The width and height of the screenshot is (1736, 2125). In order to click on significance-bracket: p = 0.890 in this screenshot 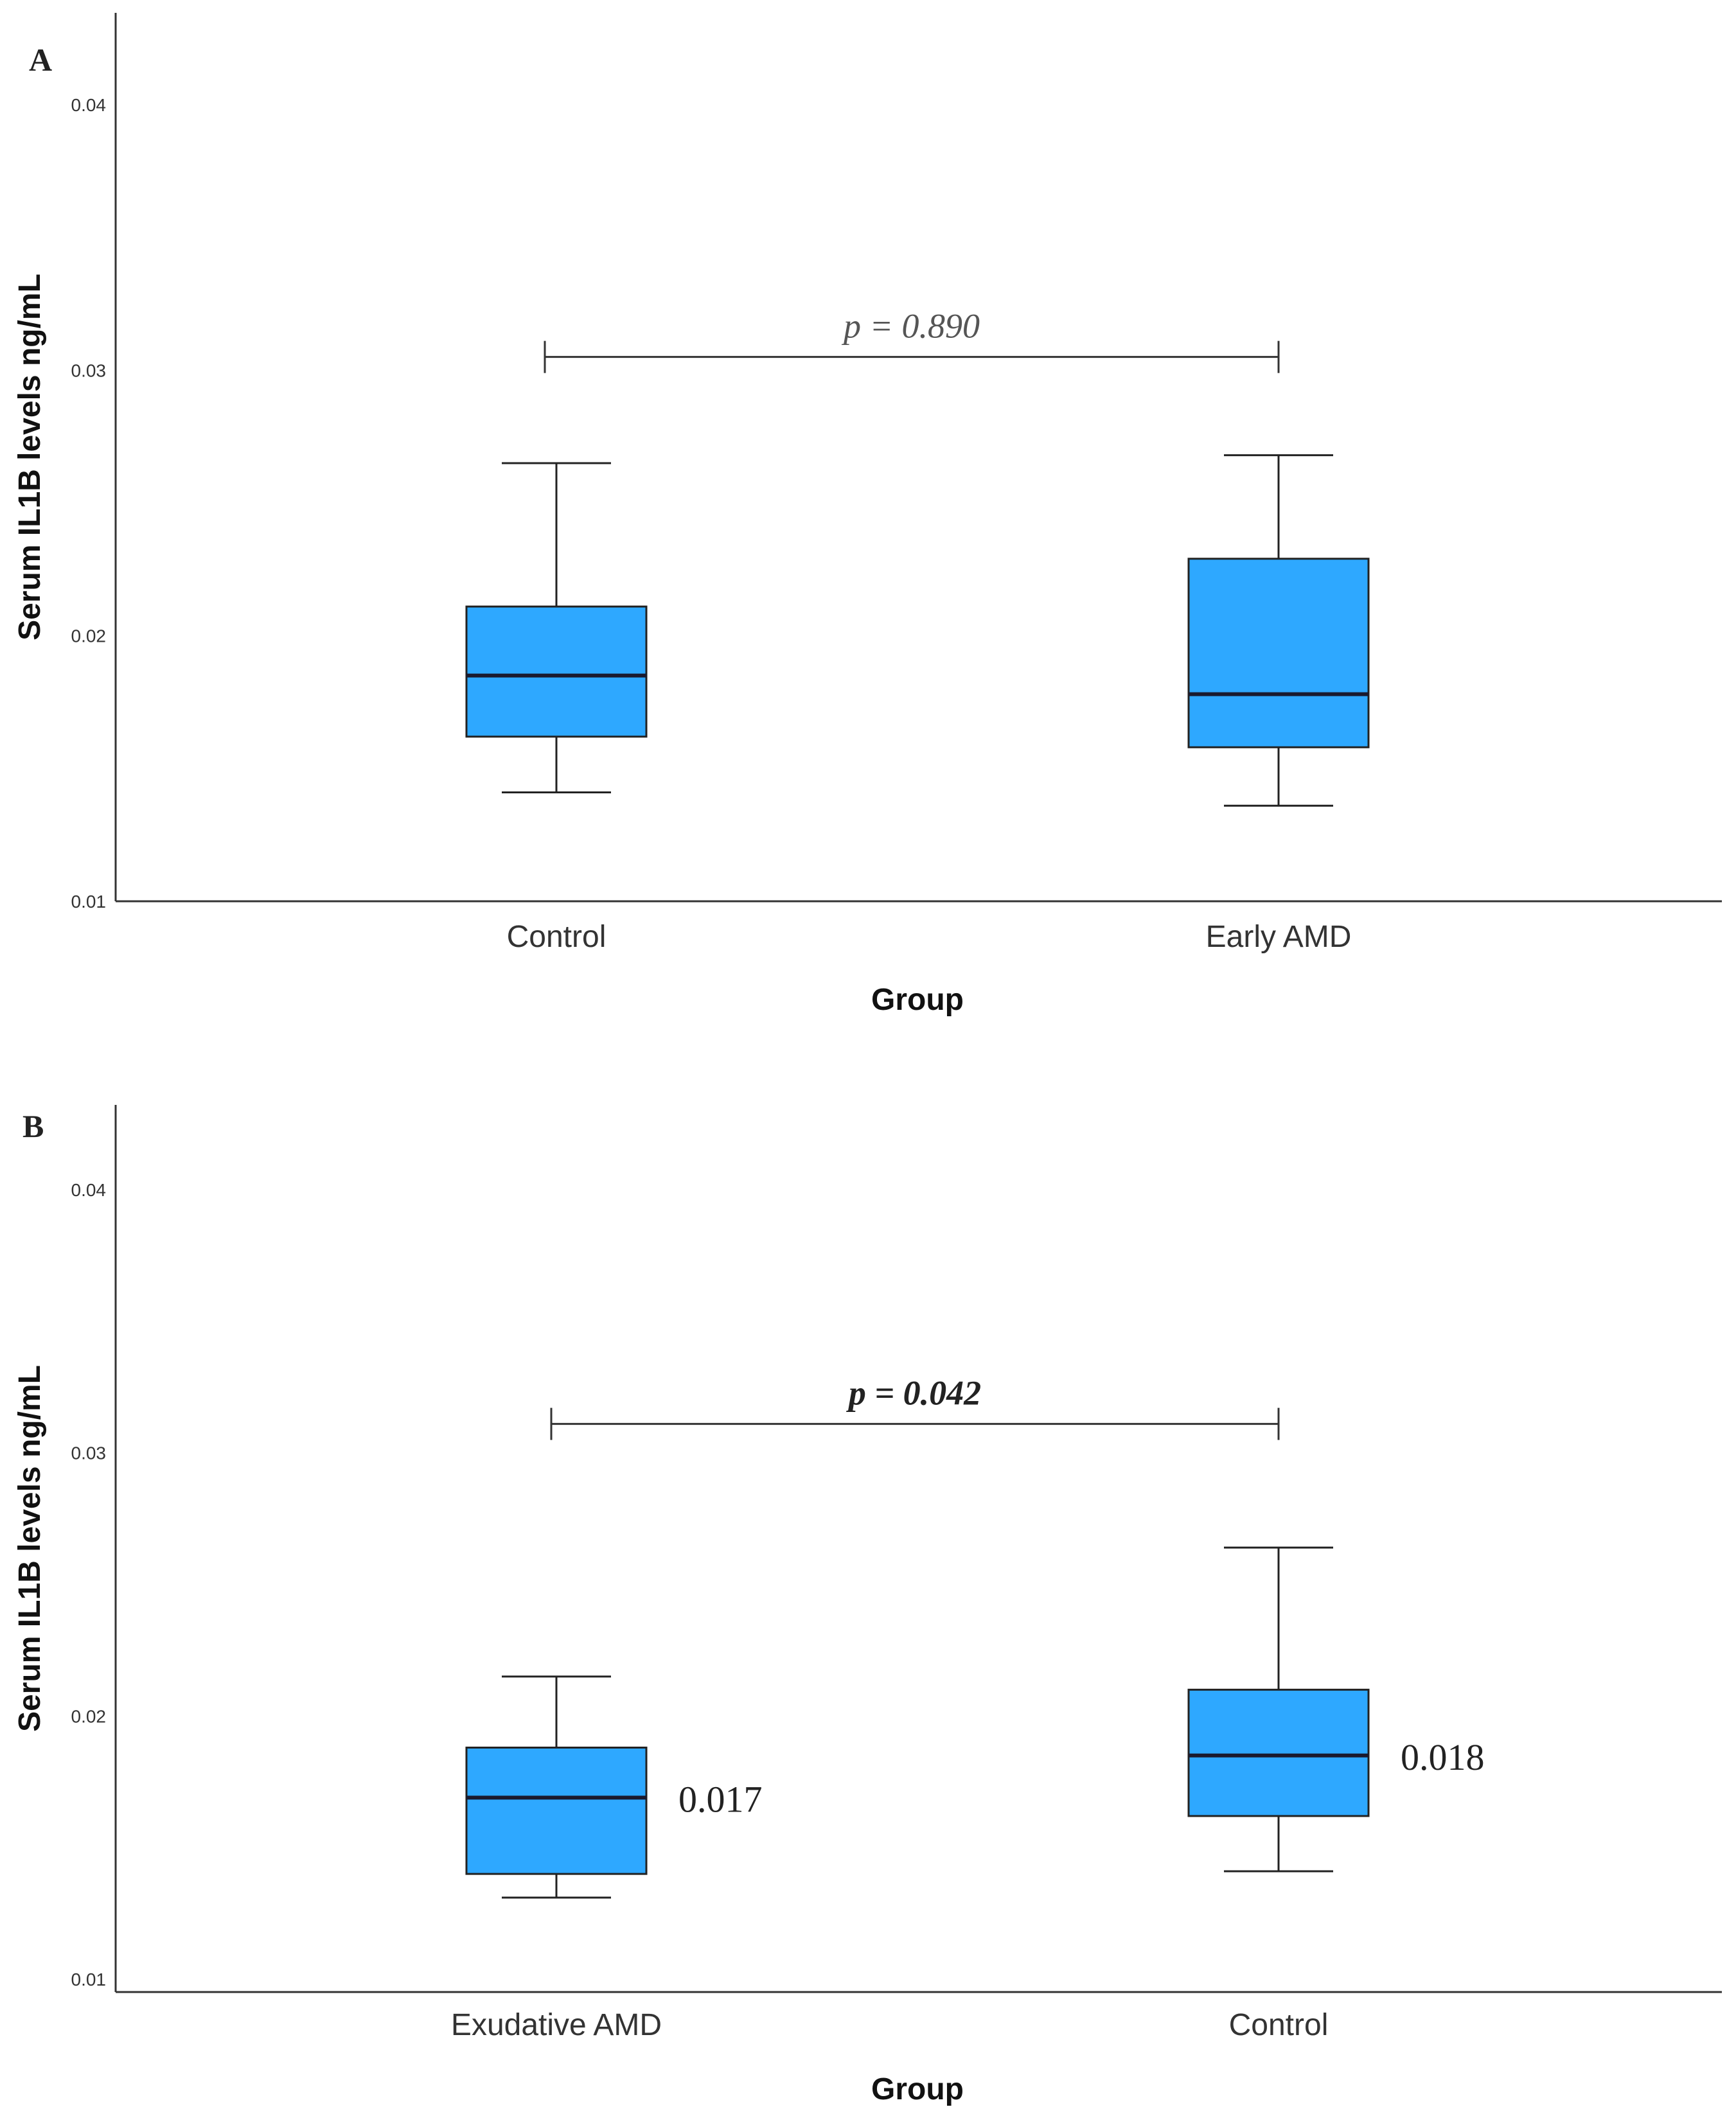, I will do `click(912, 340)`.